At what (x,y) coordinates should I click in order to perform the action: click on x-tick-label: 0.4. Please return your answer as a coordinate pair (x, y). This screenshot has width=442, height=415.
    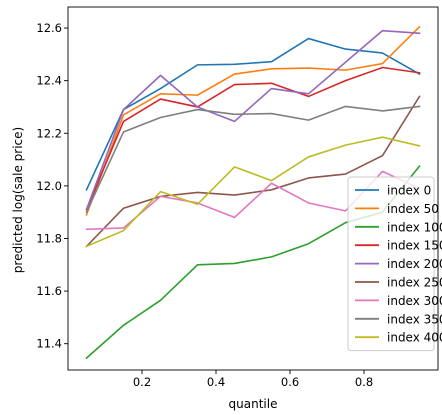
    Looking at the image, I should click on (216, 382).